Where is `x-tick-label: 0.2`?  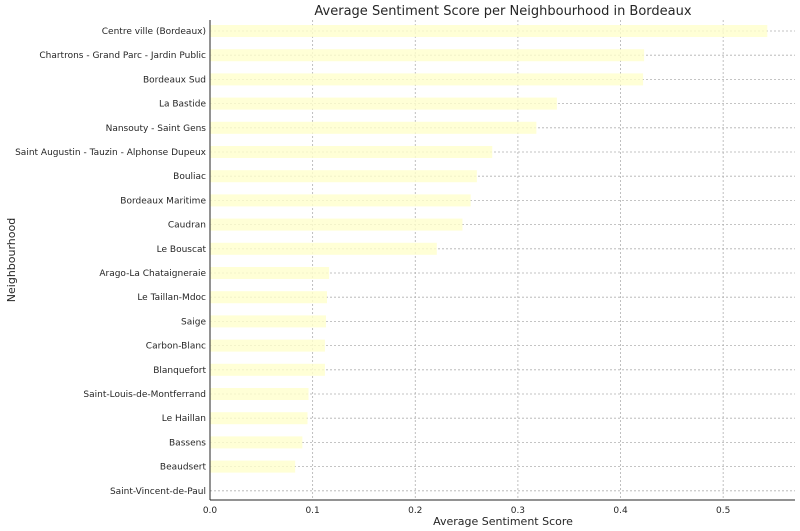 x-tick-label: 0.2 is located at coordinates (415, 511).